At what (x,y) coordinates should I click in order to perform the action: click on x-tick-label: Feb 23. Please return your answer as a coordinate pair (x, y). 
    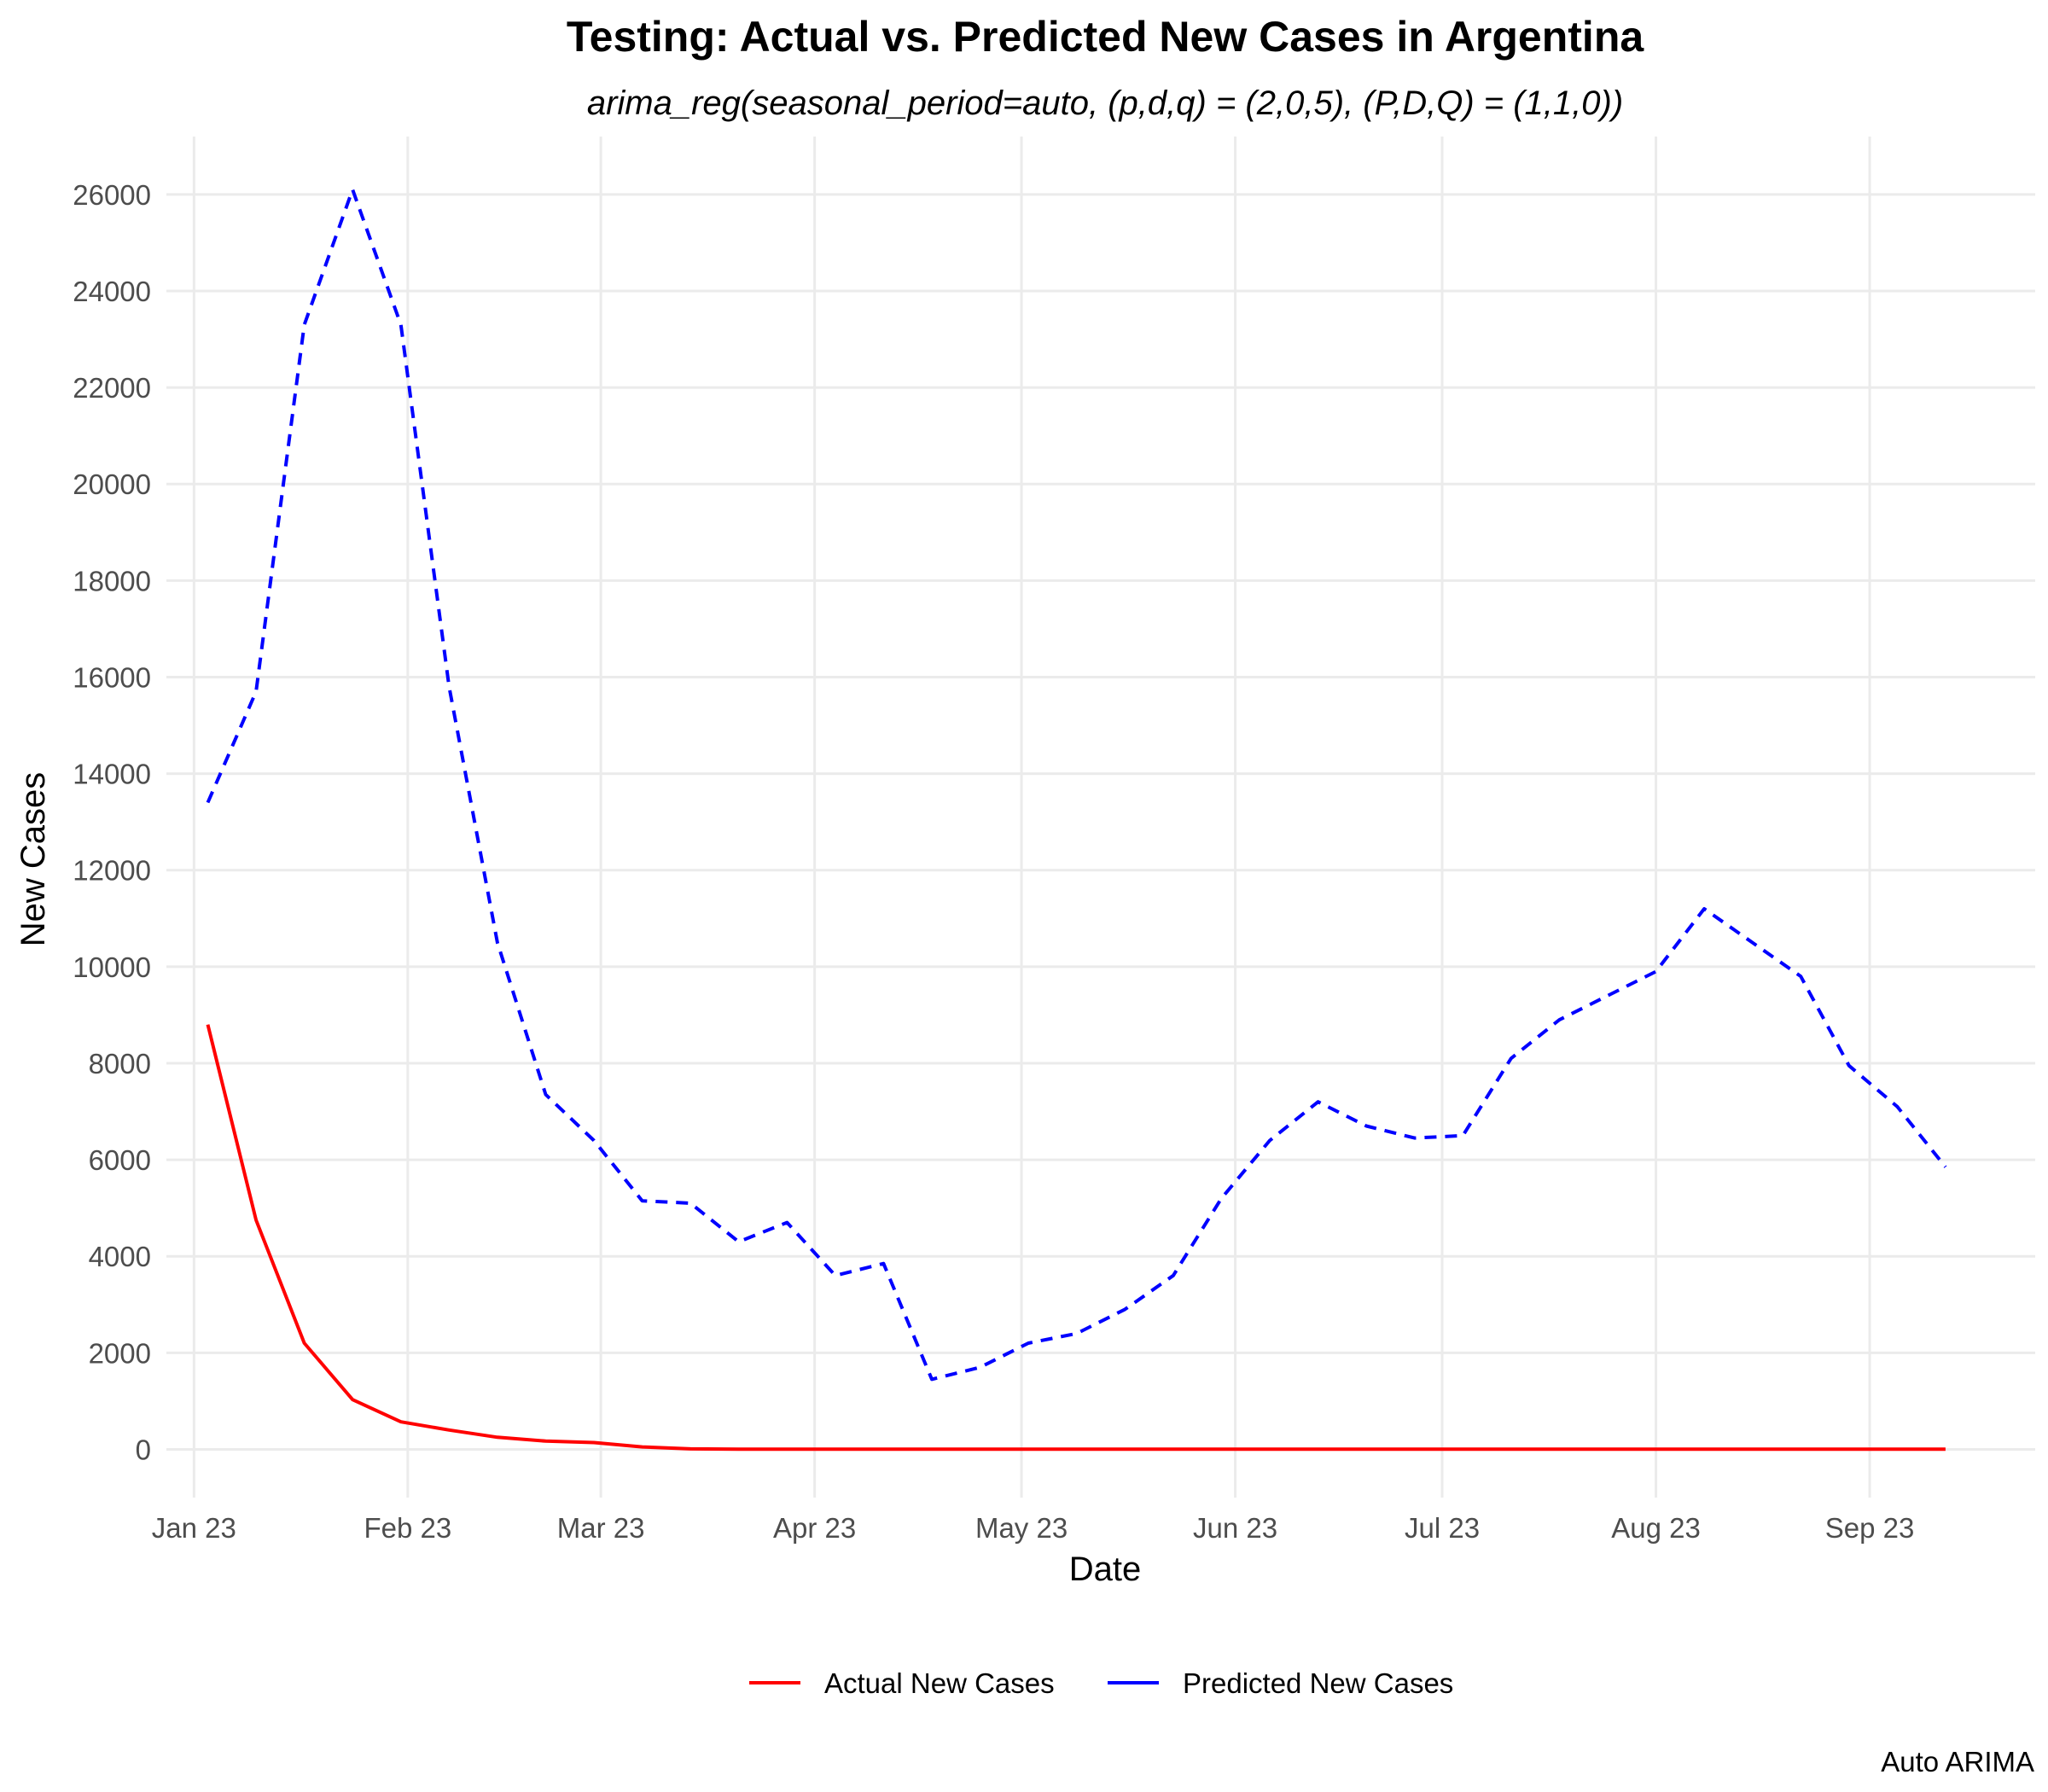
    Looking at the image, I should click on (407, 1528).